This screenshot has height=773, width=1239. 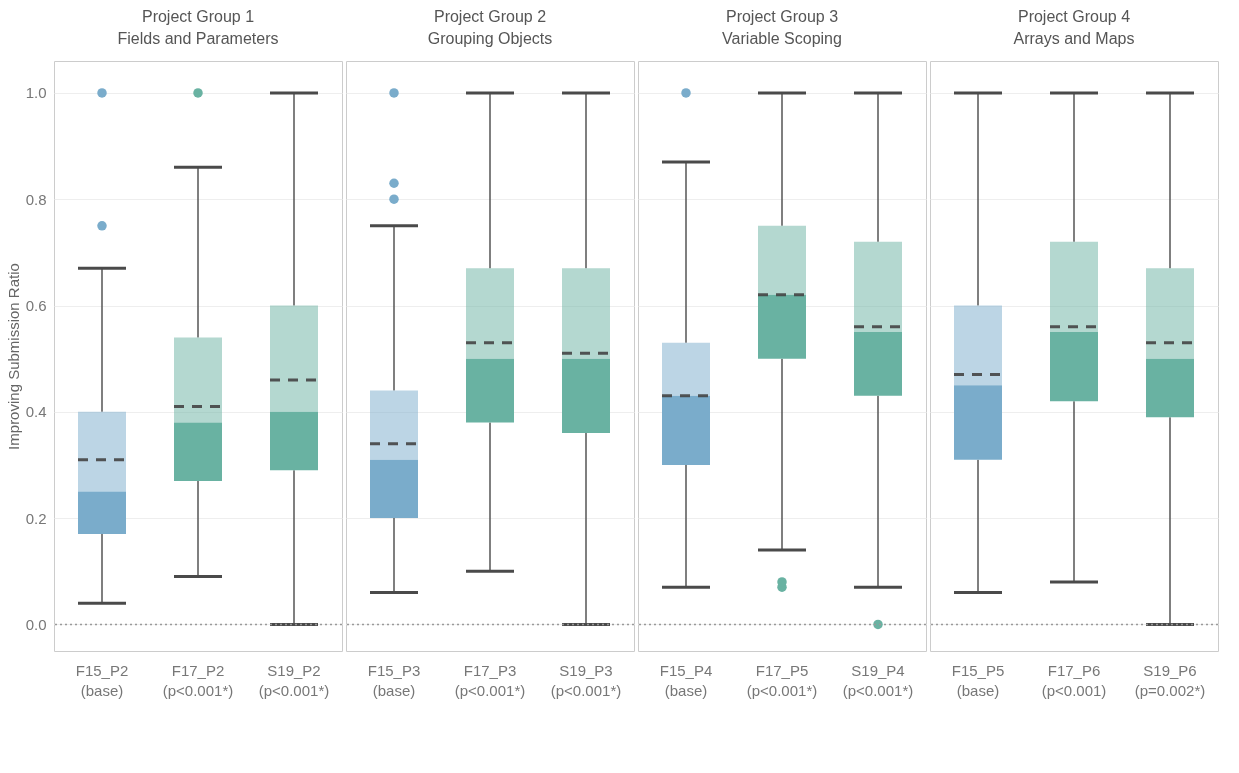 What do you see at coordinates (394, 680) in the screenshot?
I see `x-tick-label: F15_P3 (base)` at bounding box center [394, 680].